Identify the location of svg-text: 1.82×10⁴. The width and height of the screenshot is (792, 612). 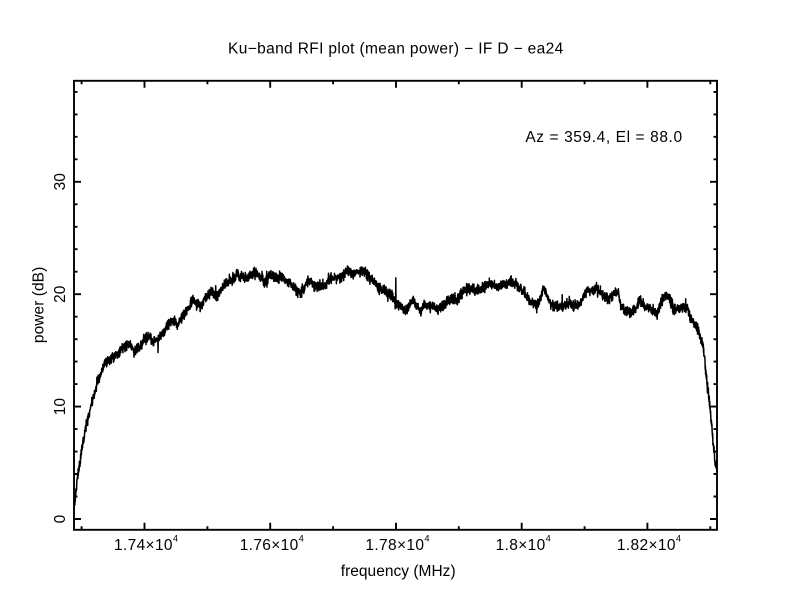
(649, 543).